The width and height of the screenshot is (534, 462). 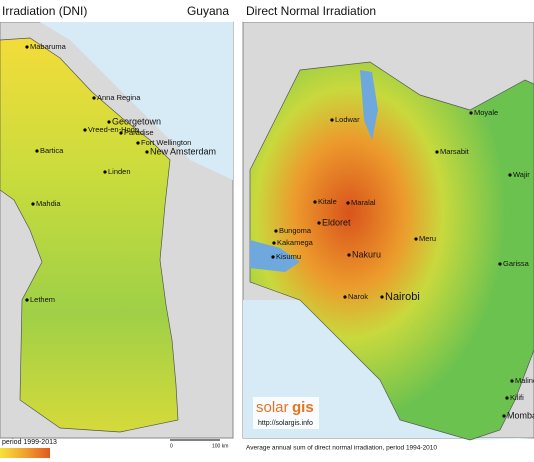 I want to click on city-label: Wajir, so click(x=521, y=174).